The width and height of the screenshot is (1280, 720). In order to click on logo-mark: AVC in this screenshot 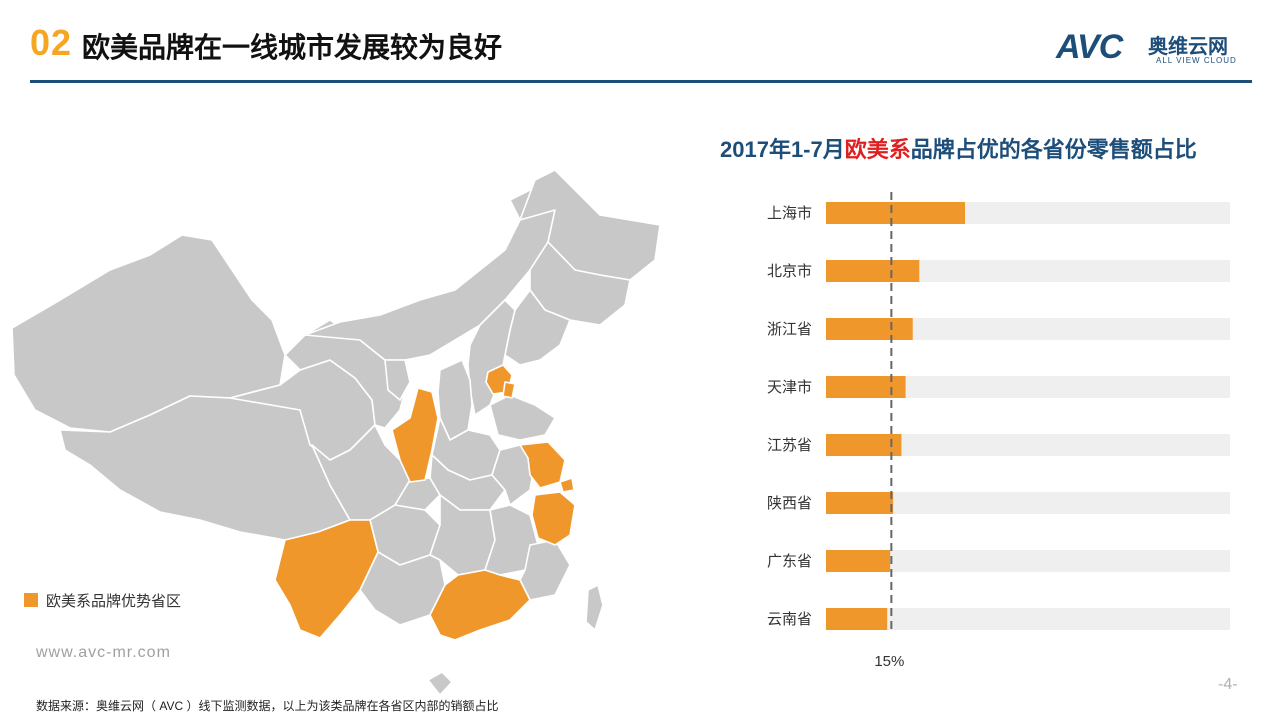, I will do `click(1089, 47)`.